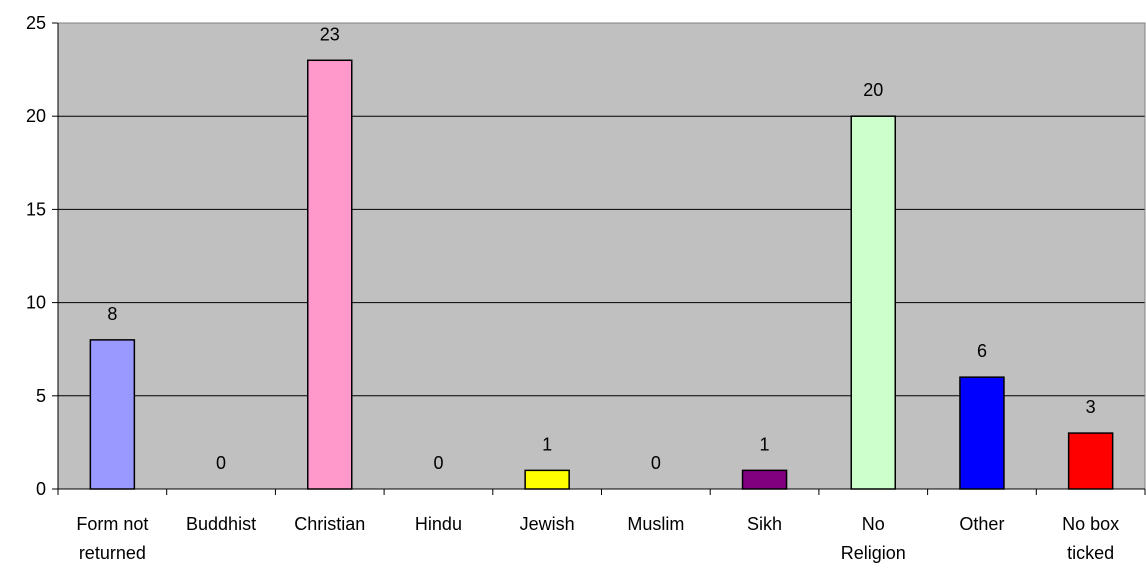 The image size is (1146, 572). What do you see at coordinates (329, 524) in the screenshot?
I see `x-category-label: Christian` at bounding box center [329, 524].